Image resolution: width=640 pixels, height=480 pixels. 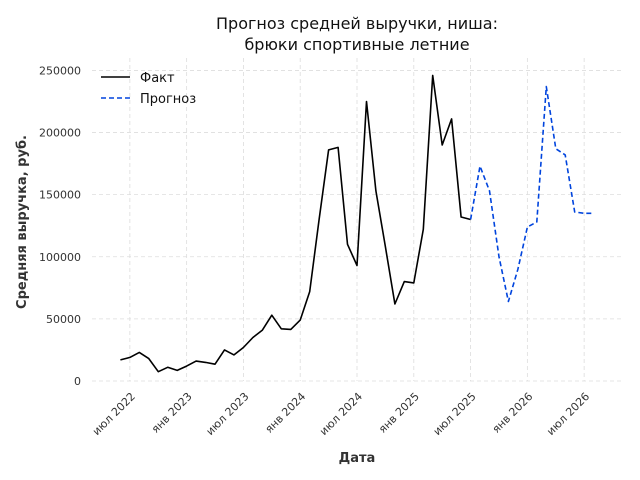 I want to click on x-tick-label: янв 2024, so click(x=286, y=413).